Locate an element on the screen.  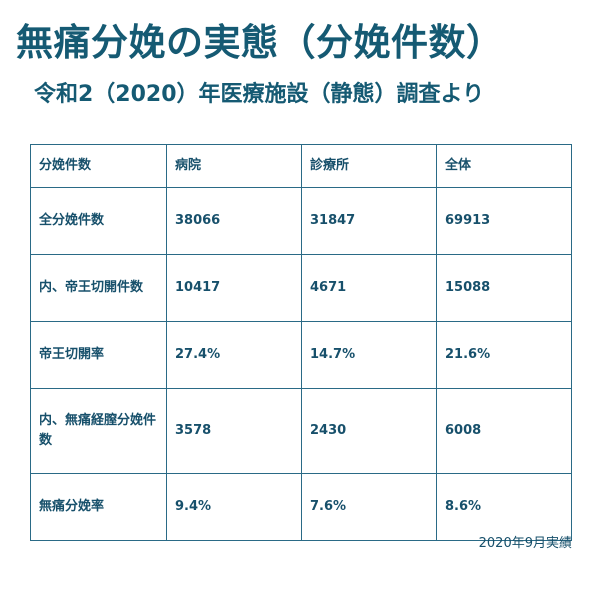
table-row-highlight: 無痛分娩率 9.4% 7.6% 8.6% is located at coordinates (301, 507).